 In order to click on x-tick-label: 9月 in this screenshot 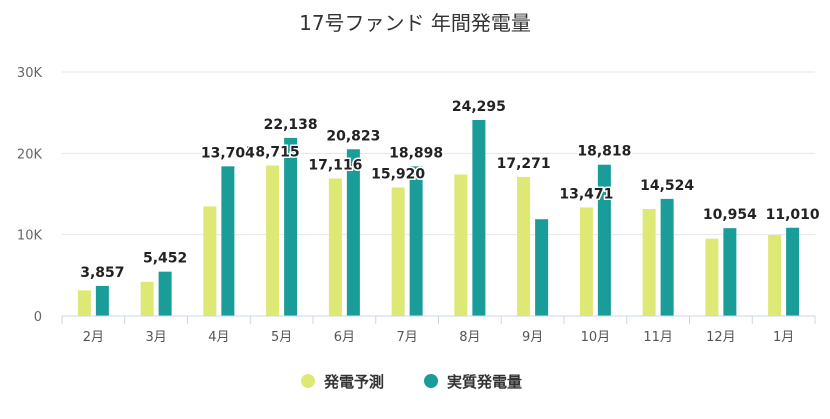, I will do `click(532, 337)`.